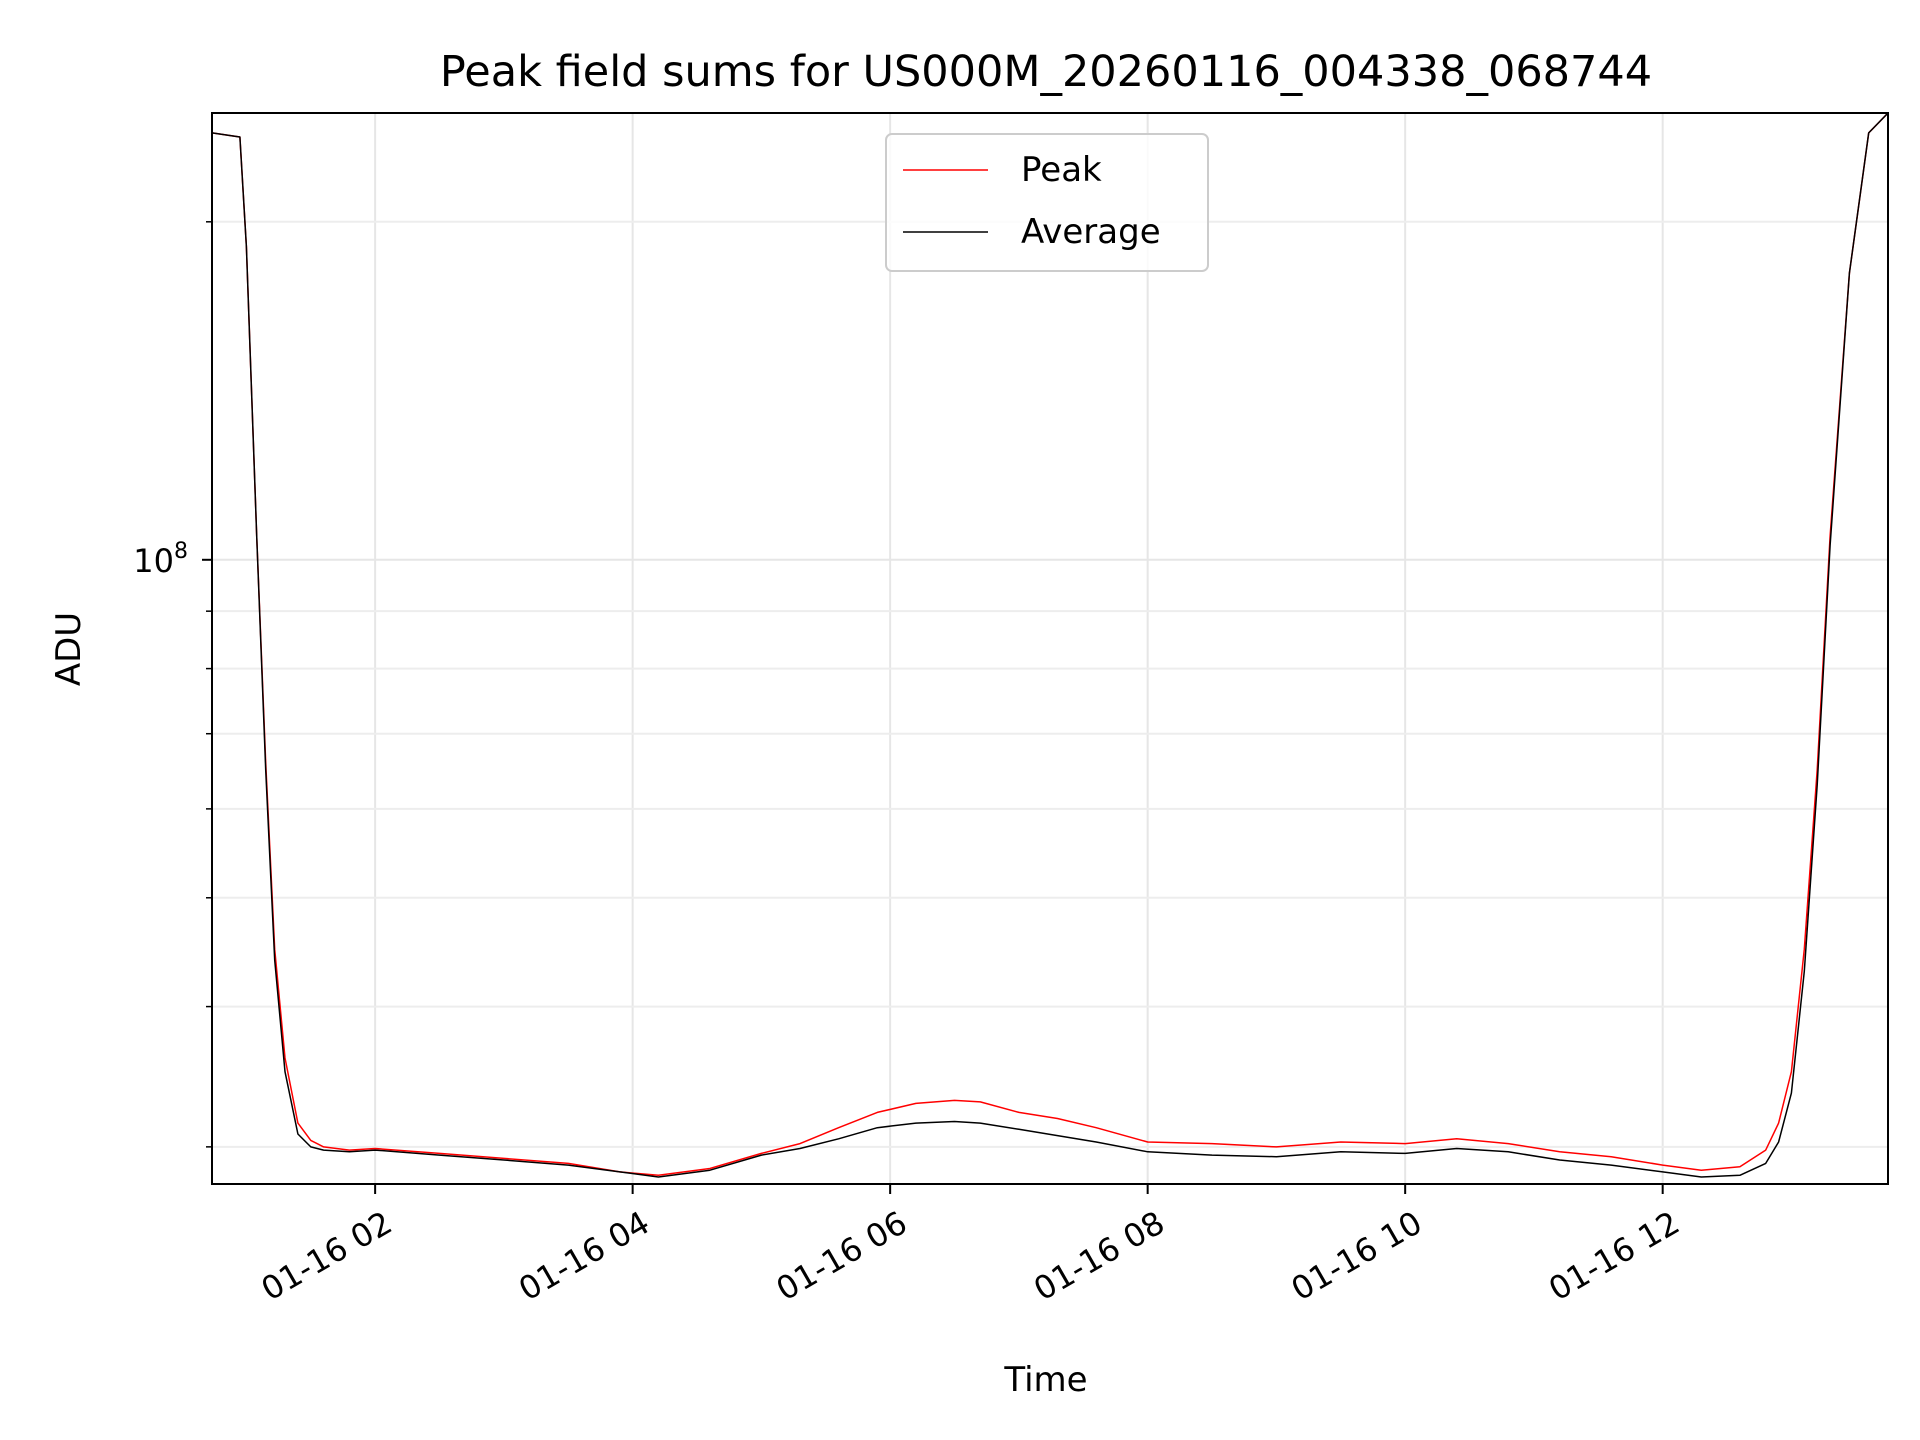  What do you see at coordinates (1045, 1380) in the screenshot?
I see `x-axis-label: Time` at bounding box center [1045, 1380].